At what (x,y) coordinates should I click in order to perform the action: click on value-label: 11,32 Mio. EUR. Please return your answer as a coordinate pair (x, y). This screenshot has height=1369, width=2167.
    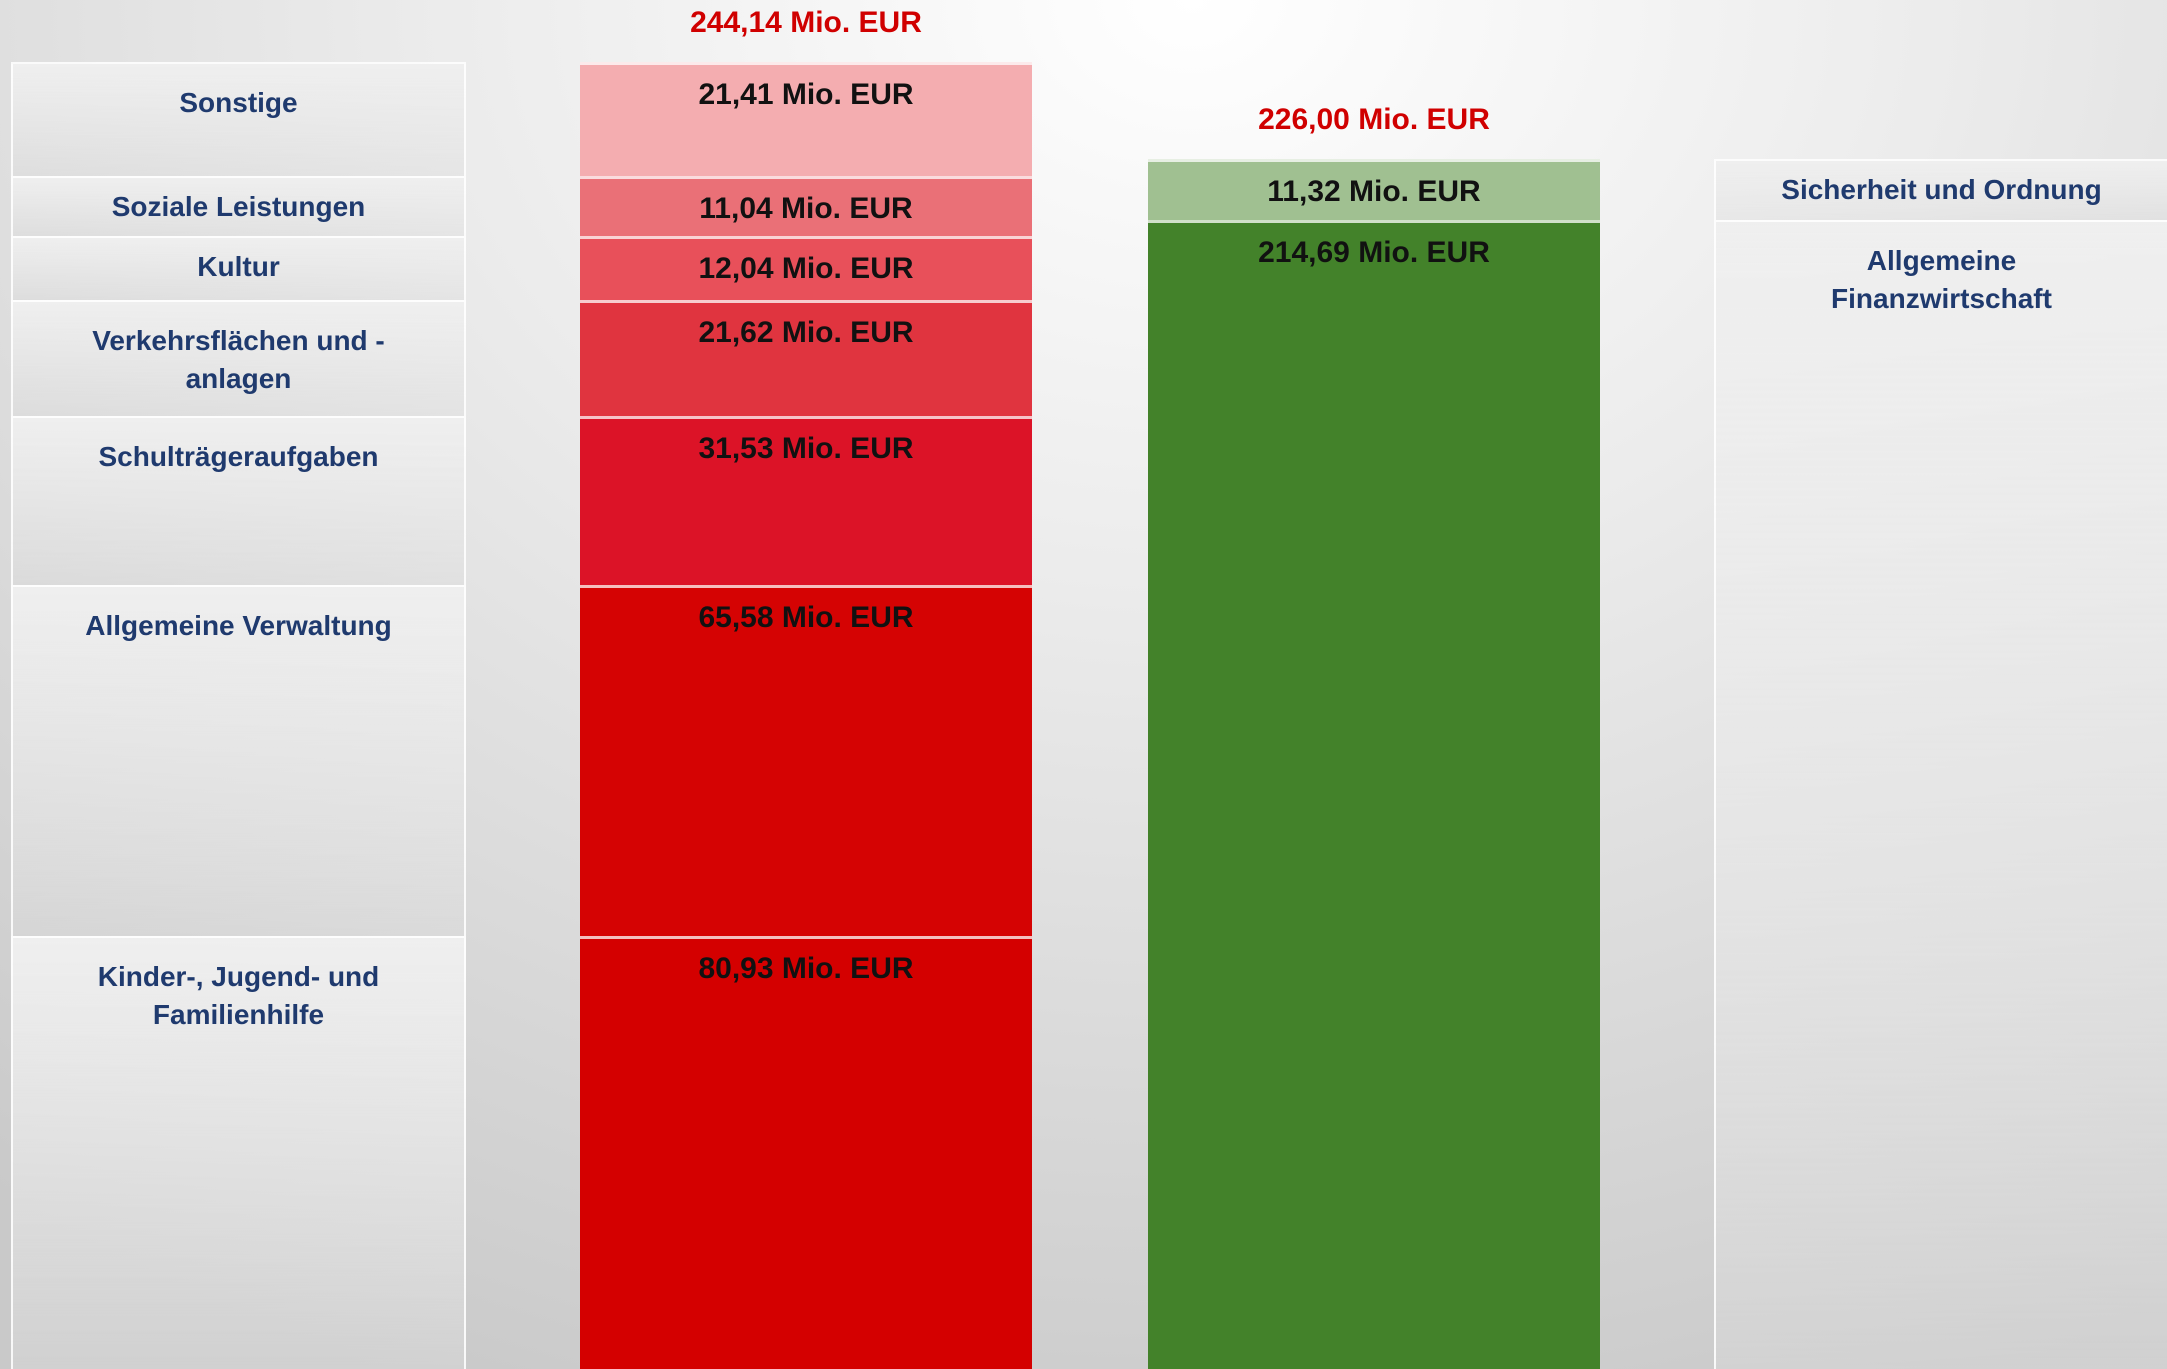
    Looking at the image, I should click on (1374, 191).